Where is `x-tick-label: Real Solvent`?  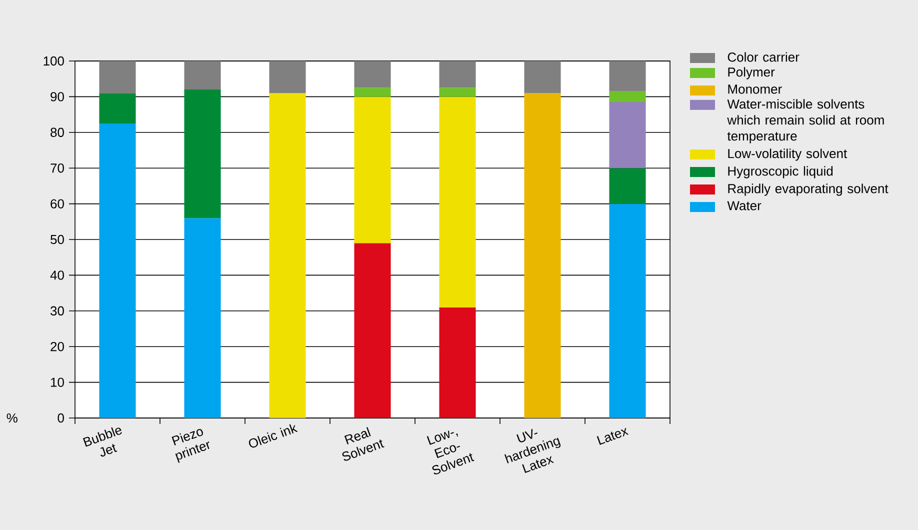
x-tick-label: Real Solvent is located at coordinates (363, 444).